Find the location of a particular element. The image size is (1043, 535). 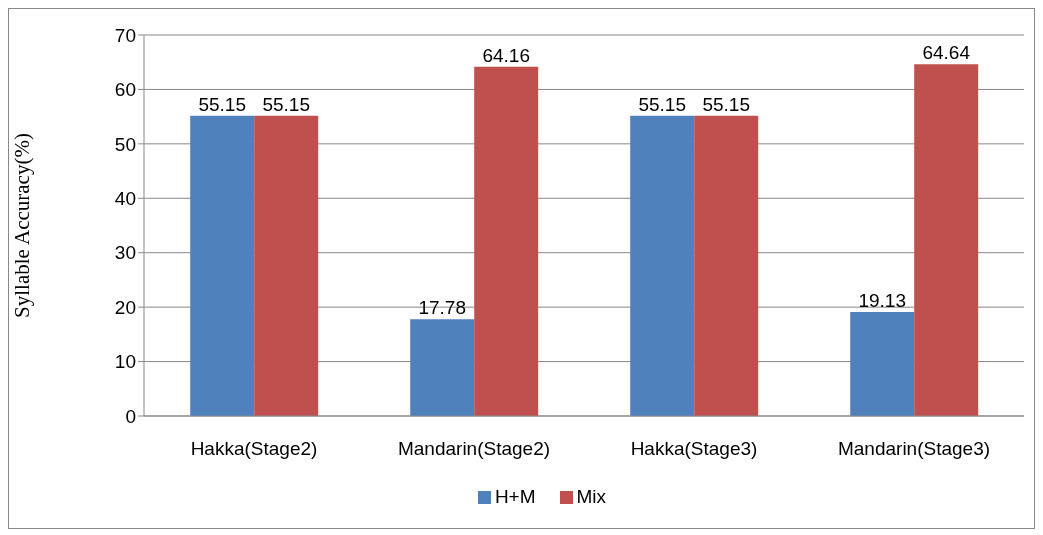

x-tick-label: Hakka(Stage3) is located at coordinates (694, 449).